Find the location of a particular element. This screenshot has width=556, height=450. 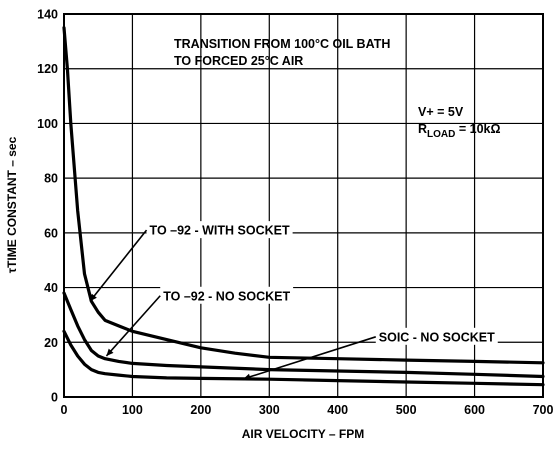

x-tick-label-4: 400 is located at coordinates (337, 410).